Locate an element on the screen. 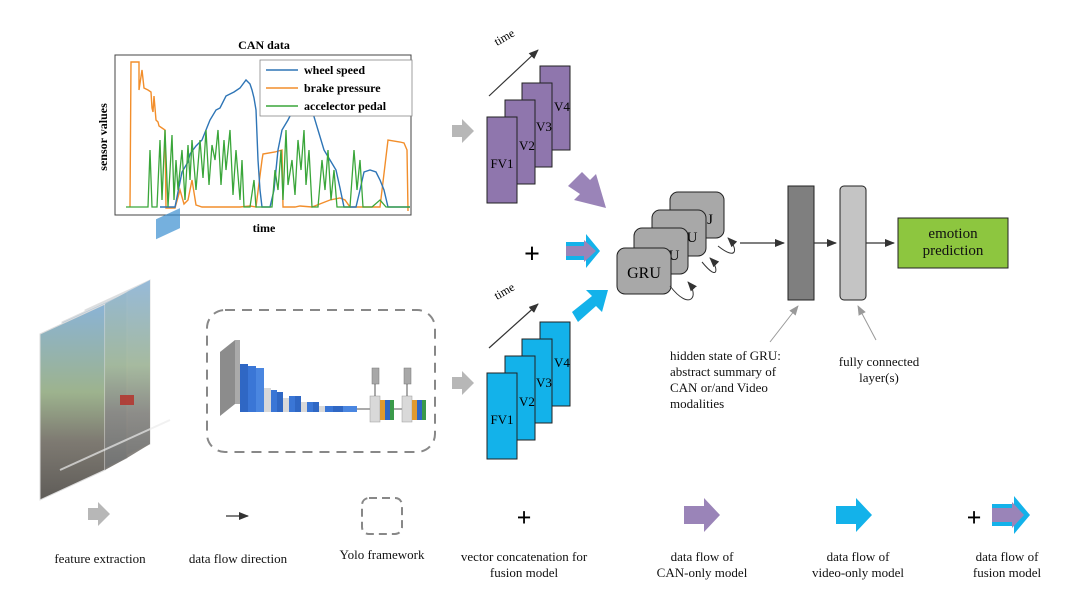 Image resolution: width=1086 pixels, height=612 pixels. legend-fusion-label: data flow of fusion model is located at coordinates (1007, 565).